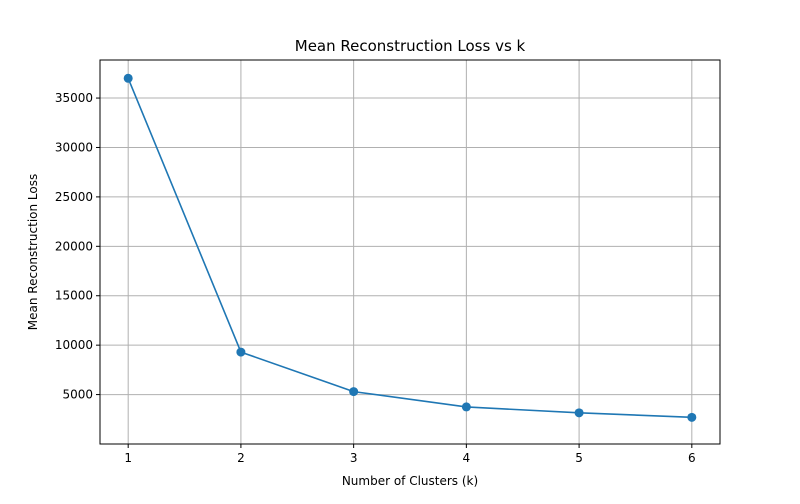 This screenshot has width=800, height=504. What do you see at coordinates (74, 147) in the screenshot?
I see `y-tick-label: 30000` at bounding box center [74, 147].